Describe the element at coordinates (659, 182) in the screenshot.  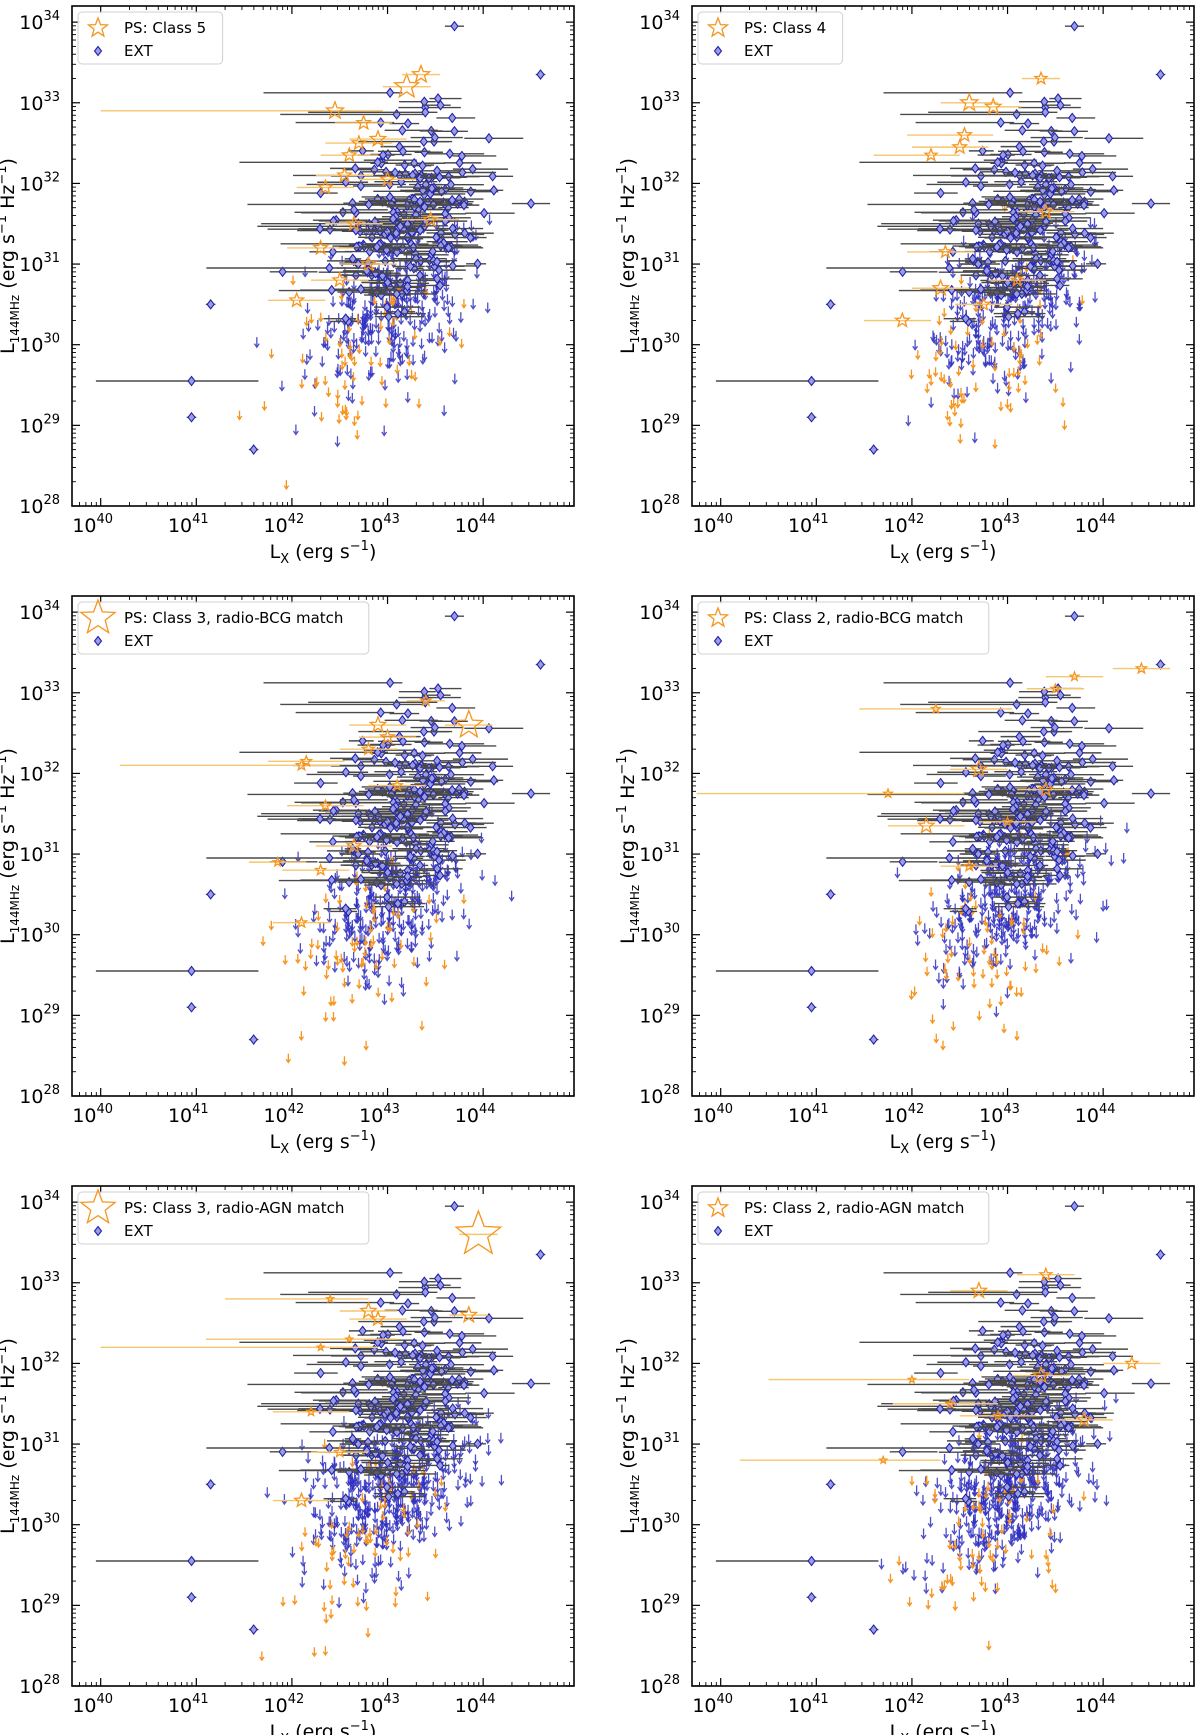
I see `y-tick-label: 1032` at that location.